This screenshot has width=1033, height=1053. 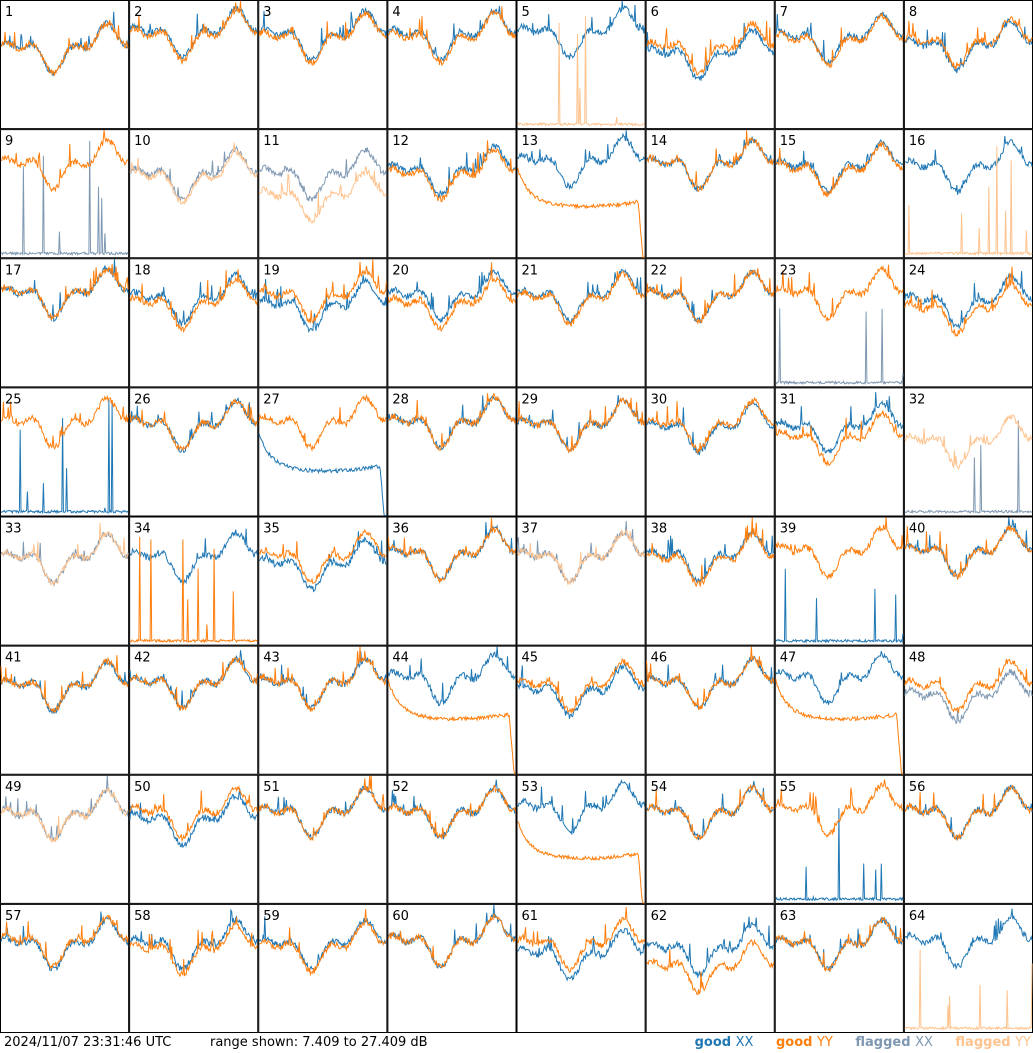 I want to click on panel-label: 15, so click(x=788, y=141).